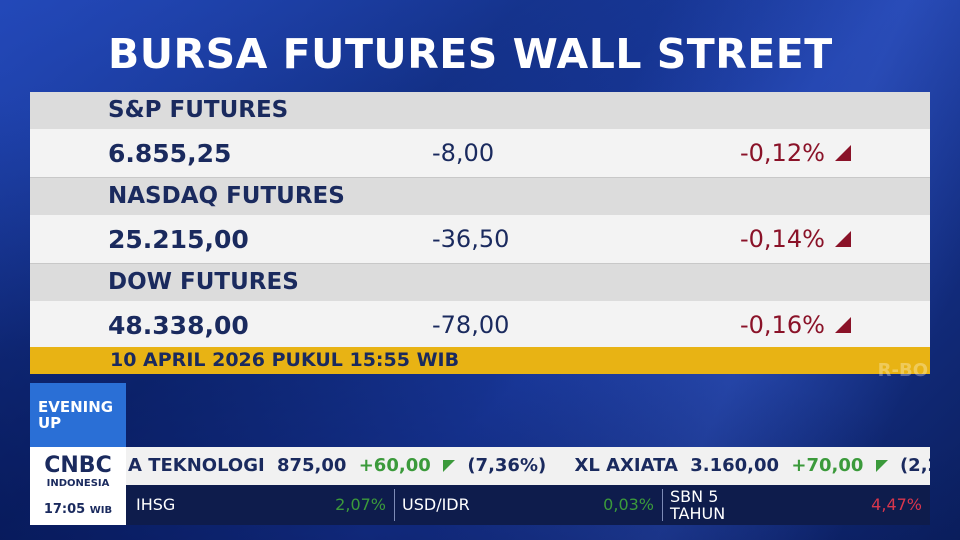 Image resolution: width=960 pixels, height=540 pixels. I want to click on channel-logo: CNBC INDONESIA 17:05 WIB, so click(78, 486).